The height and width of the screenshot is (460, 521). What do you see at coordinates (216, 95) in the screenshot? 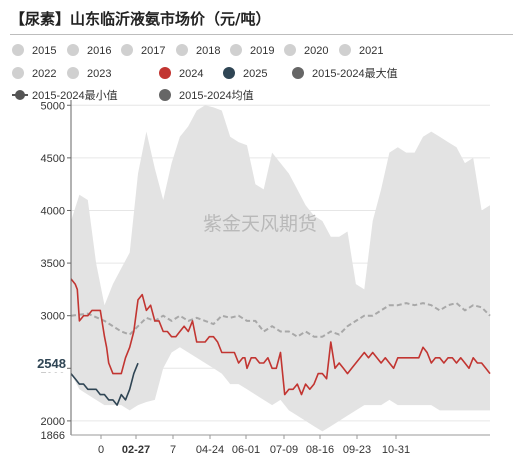
I see `legend-label: 2015-2024均值` at bounding box center [216, 95].